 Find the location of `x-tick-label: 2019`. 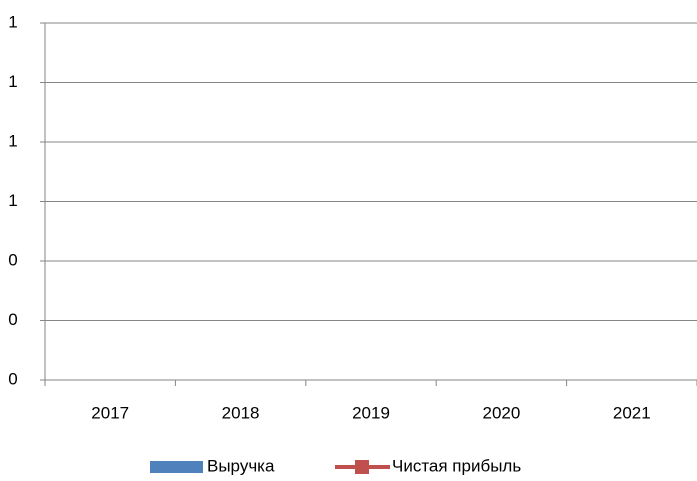

x-tick-label: 2019 is located at coordinates (371, 412).